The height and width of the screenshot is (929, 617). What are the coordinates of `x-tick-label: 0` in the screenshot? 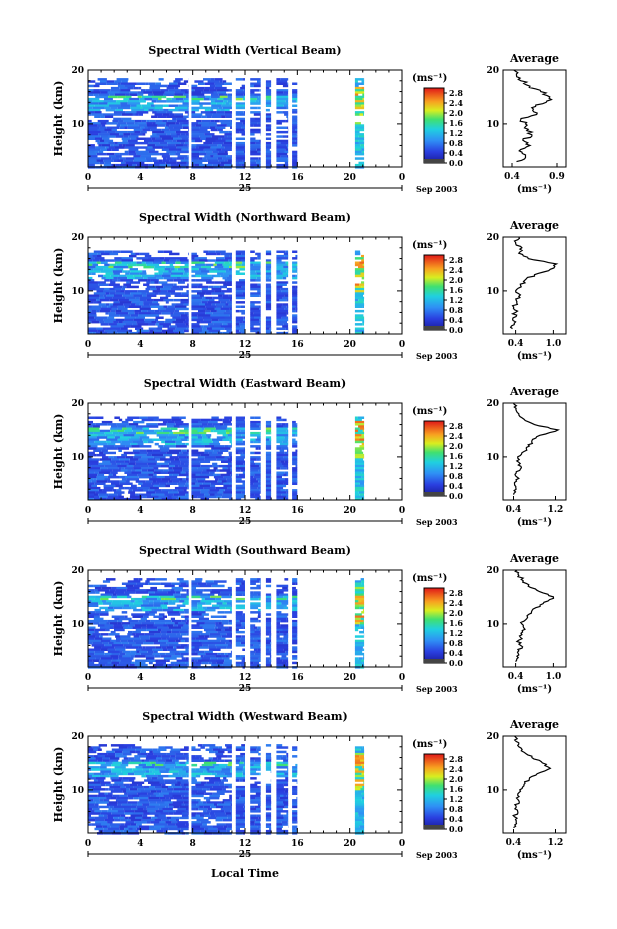 It's located at (88, 345).